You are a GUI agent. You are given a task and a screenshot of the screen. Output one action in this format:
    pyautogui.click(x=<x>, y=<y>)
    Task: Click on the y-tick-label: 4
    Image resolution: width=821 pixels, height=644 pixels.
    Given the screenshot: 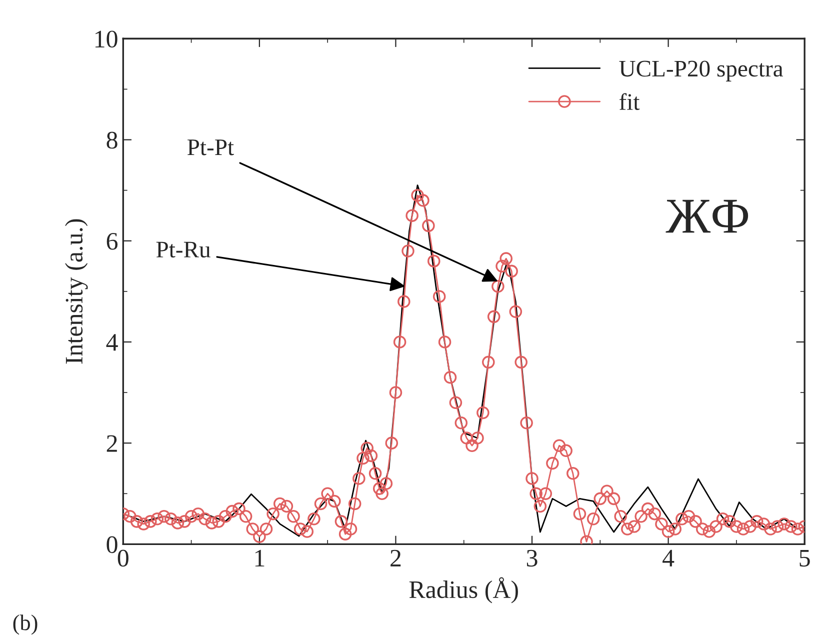 What is the action you would take?
    pyautogui.click(x=112, y=342)
    